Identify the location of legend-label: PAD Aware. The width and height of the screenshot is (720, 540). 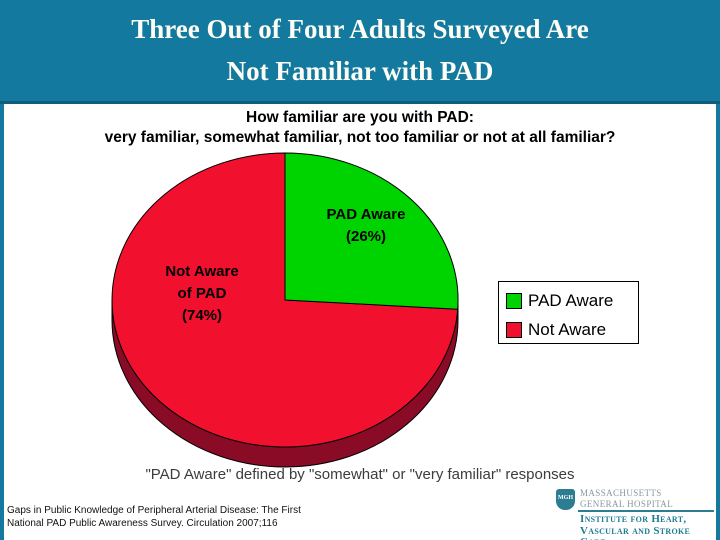
(571, 300).